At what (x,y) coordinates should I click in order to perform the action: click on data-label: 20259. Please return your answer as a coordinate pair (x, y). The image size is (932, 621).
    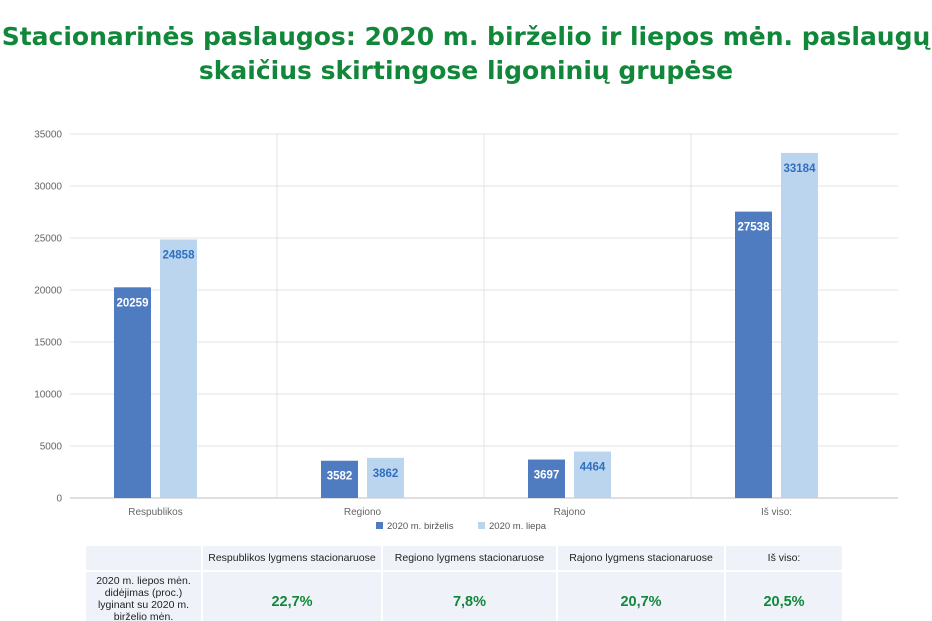
    Looking at the image, I should click on (133, 303).